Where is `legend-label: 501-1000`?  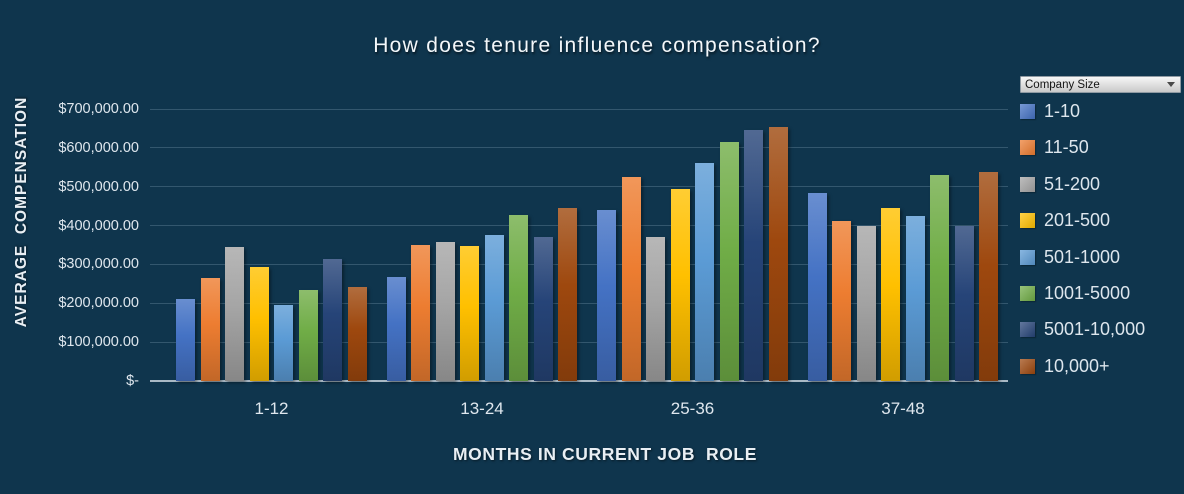
legend-label: 501-1000 is located at coordinates (1082, 256).